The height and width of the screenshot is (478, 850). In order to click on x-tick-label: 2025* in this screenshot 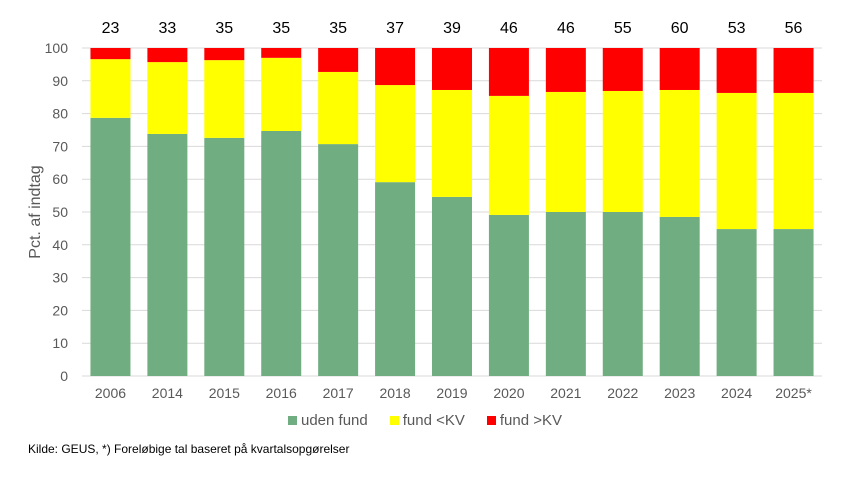, I will do `click(793, 393)`.